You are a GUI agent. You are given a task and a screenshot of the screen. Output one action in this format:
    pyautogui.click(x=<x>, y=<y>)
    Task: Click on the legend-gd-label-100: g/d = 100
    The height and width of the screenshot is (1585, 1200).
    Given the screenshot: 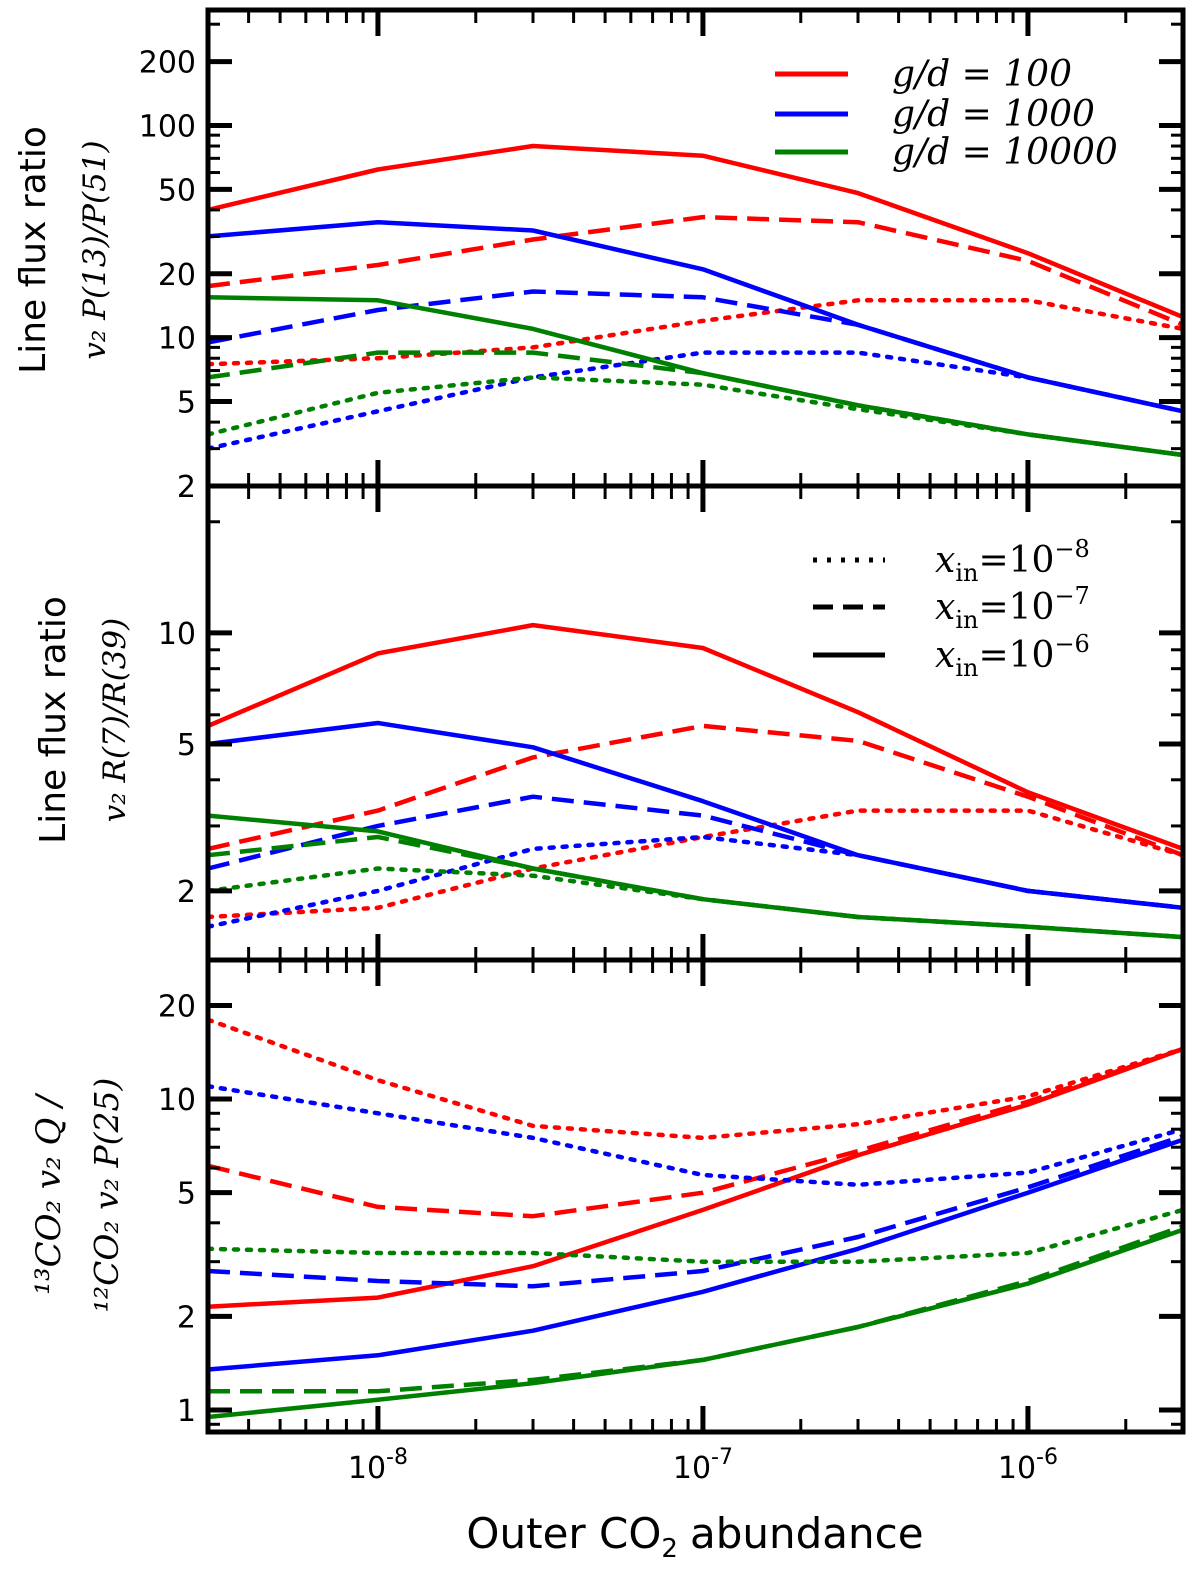 What is the action you would take?
    pyautogui.click(x=982, y=74)
    